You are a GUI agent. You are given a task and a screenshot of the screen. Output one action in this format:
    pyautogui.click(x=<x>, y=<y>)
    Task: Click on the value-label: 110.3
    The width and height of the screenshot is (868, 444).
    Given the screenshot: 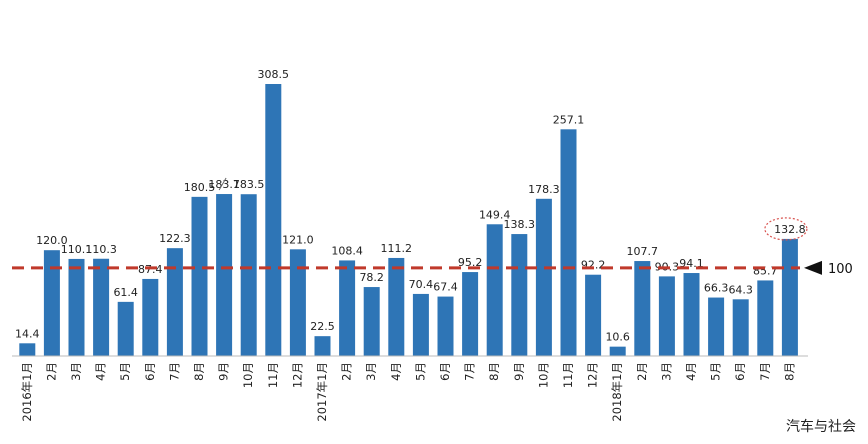 What is the action you would take?
    pyautogui.click(x=101, y=249)
    